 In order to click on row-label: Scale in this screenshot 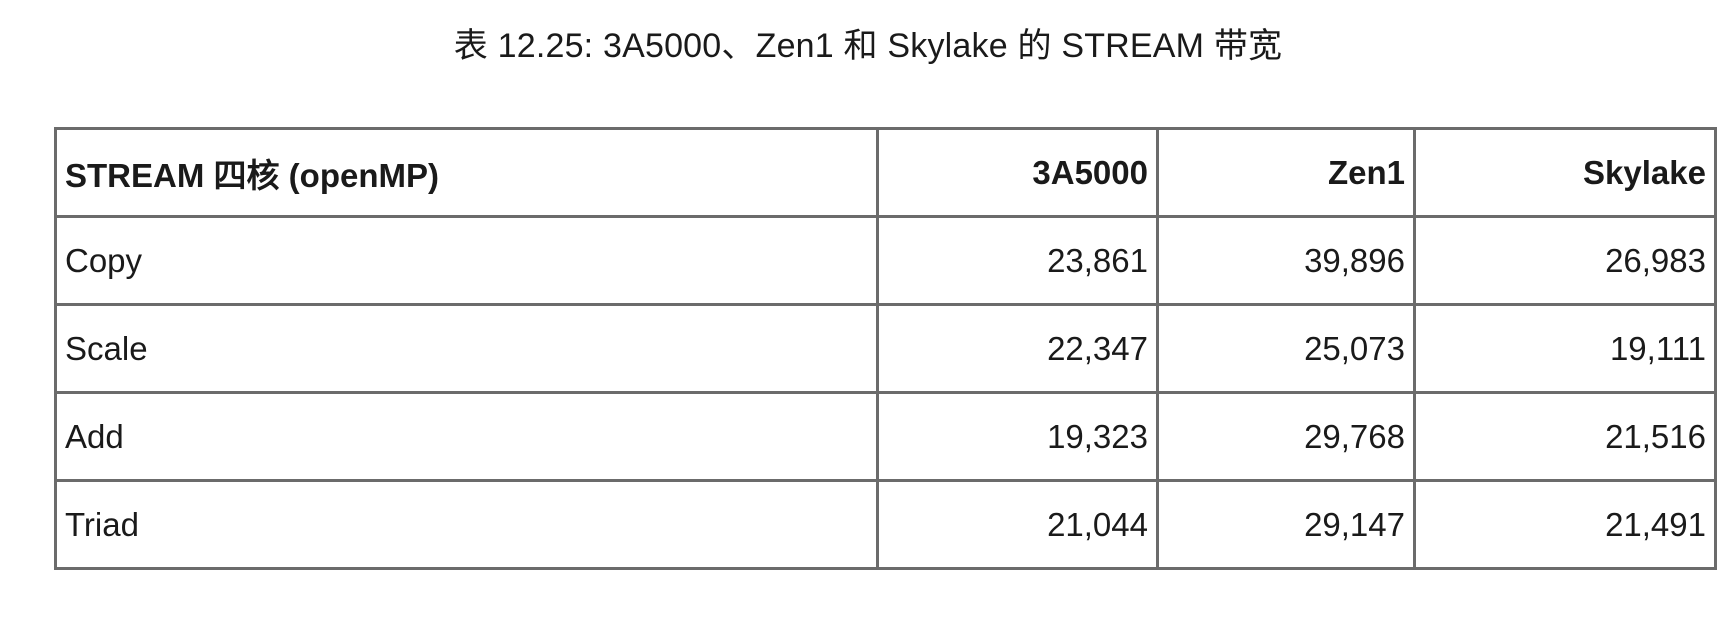, I will do `click(466, 348)`.